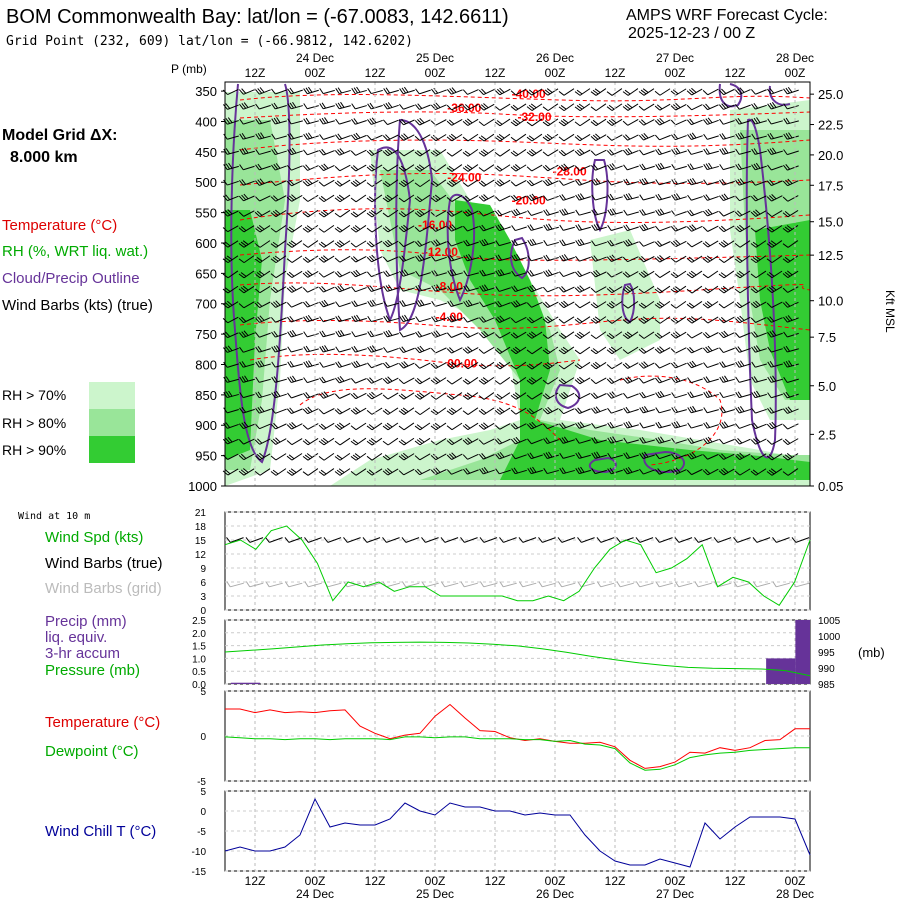 This screenshot has height=900, width=900. Describe the element at coordinates (675, 58) in the screenshot. I see `top-date-label: 27 Dec` at that location.